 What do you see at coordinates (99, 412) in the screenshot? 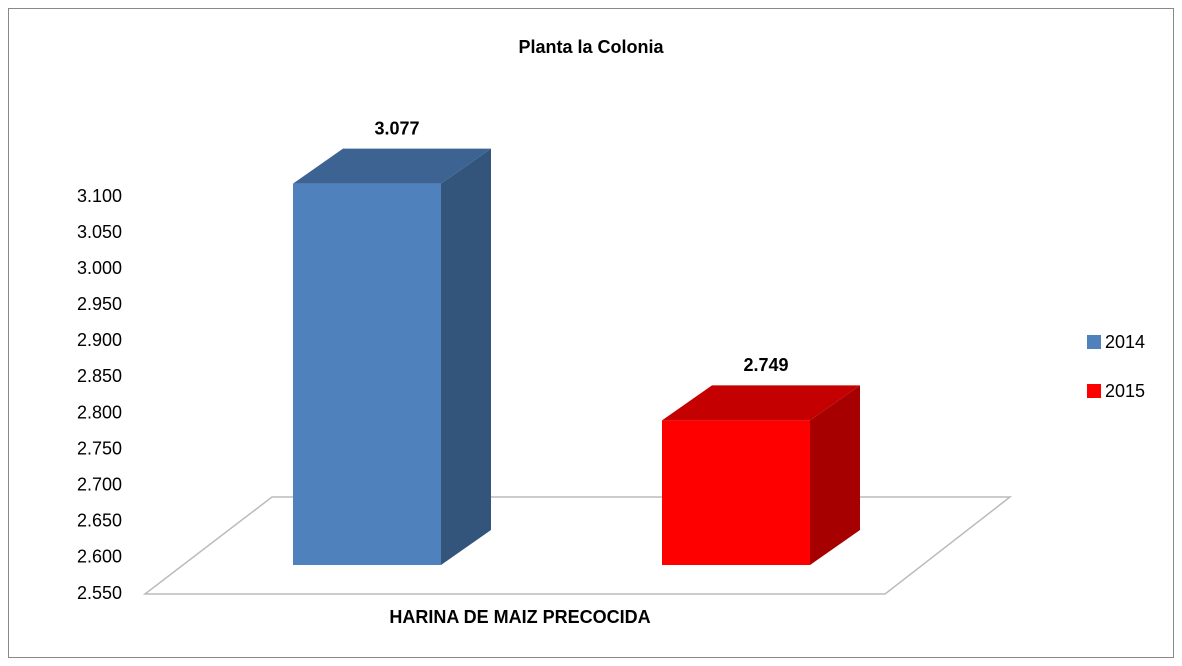
I see `y-tick-label: 2.800` at bounding box center [99, 412].